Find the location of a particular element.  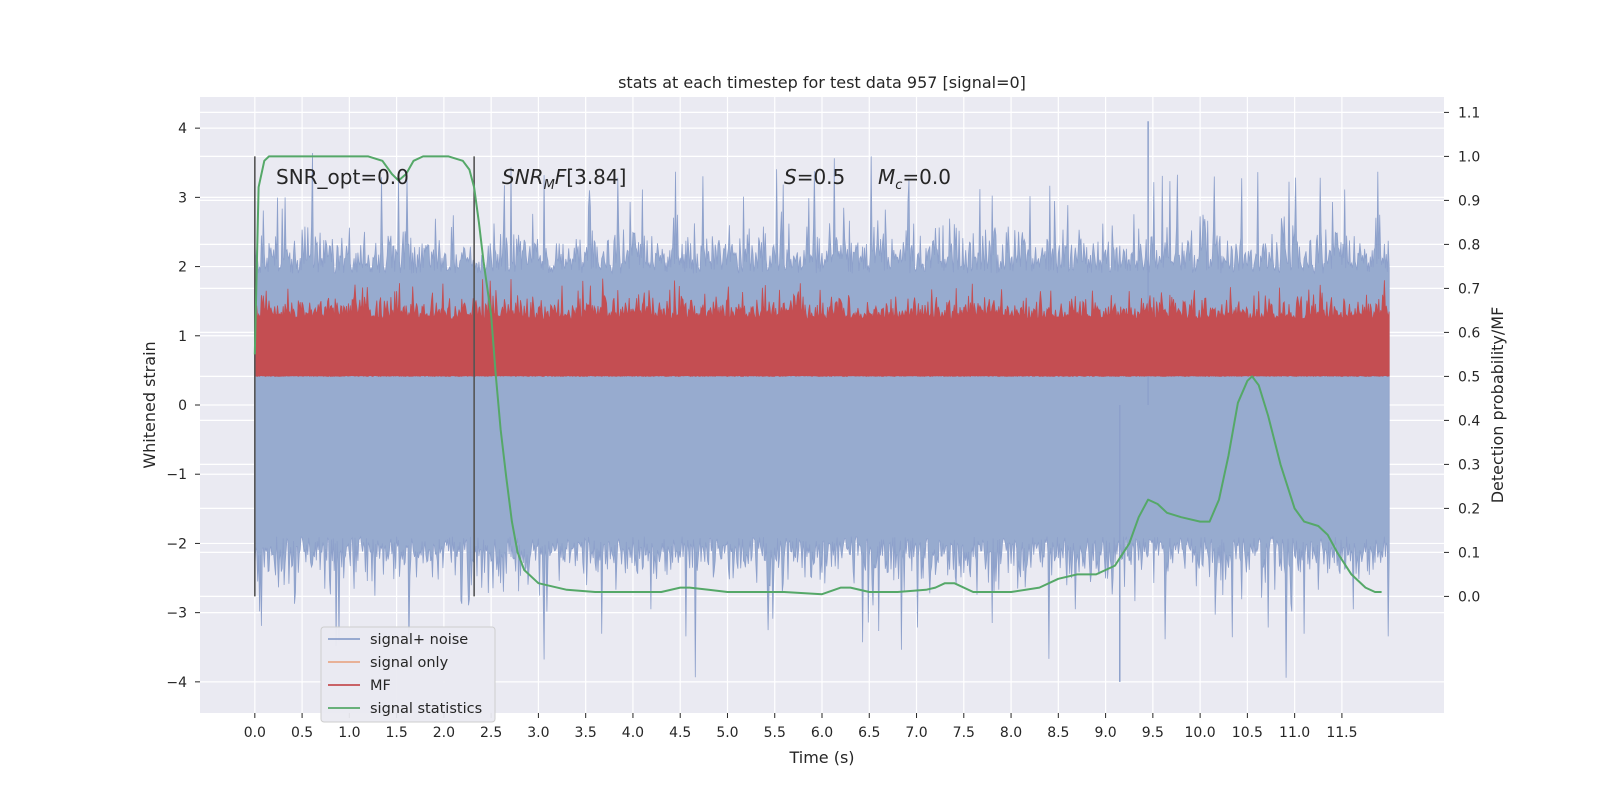

legend-label-mf: MF is located at coordinates (380, 686).